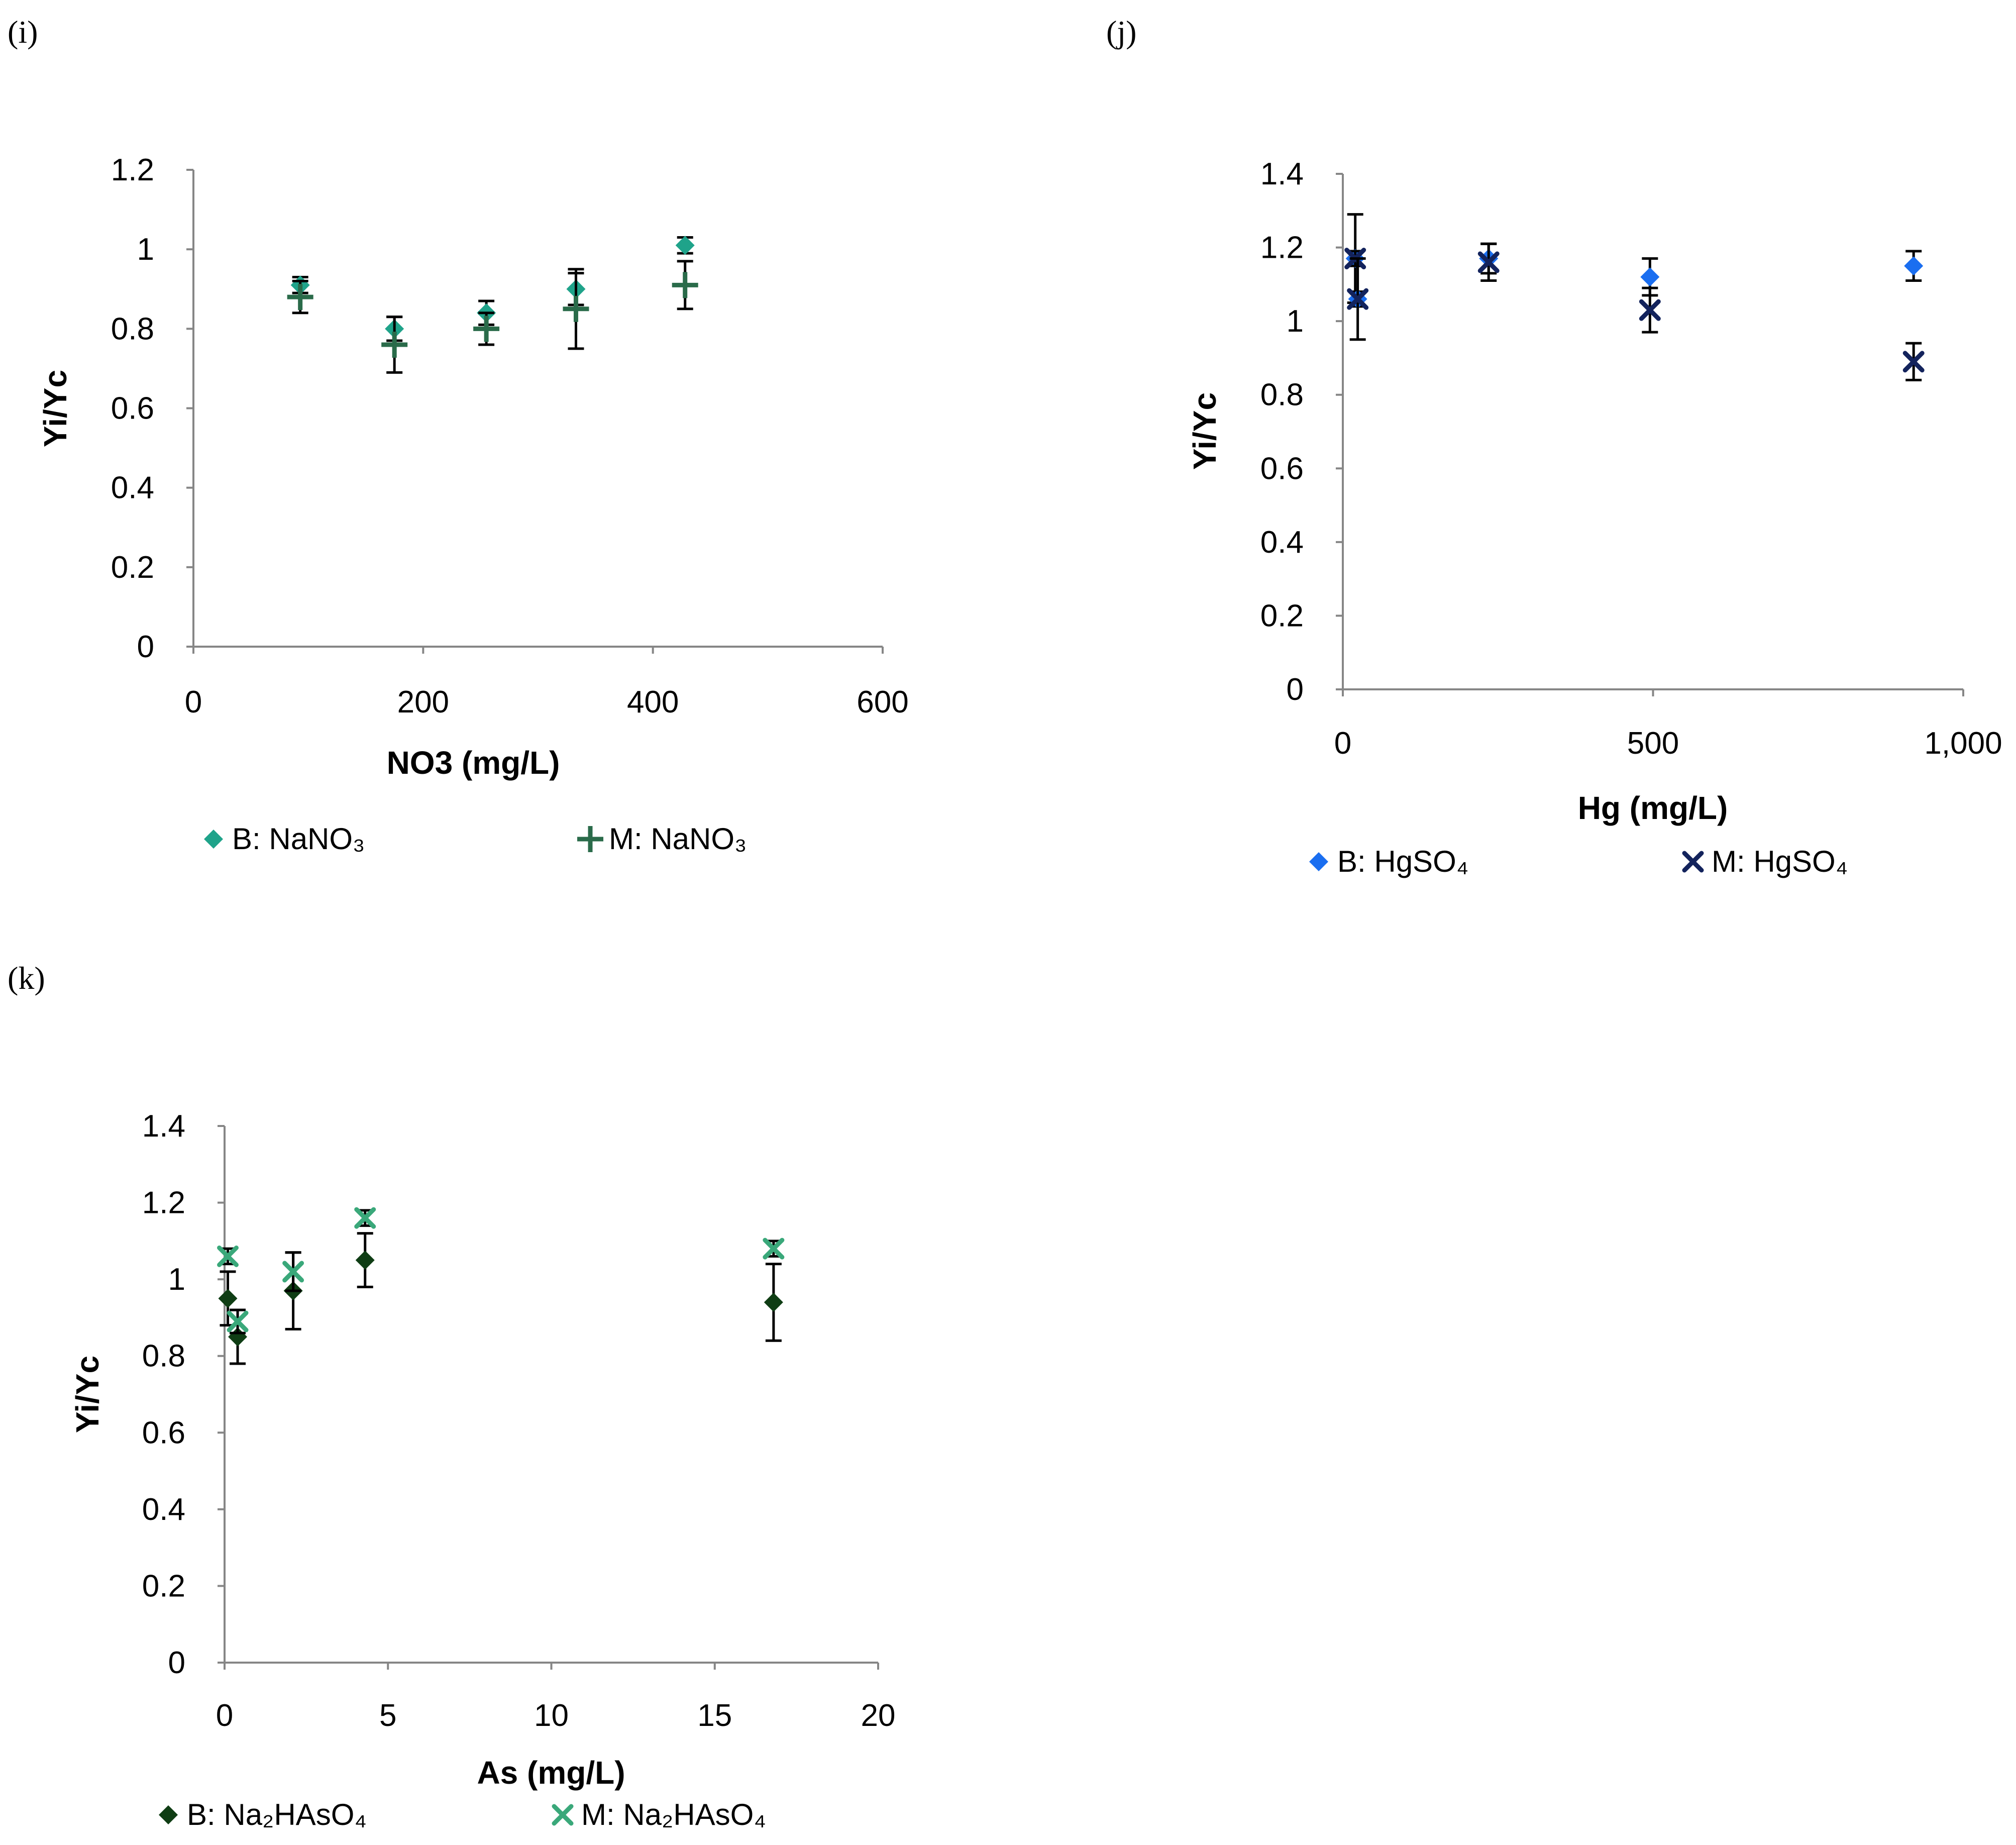 The width and height of the screenshot is (2016, 1845). Describe the element at coordinates (26, 978) in the screenshot. I see `panel-label: (k)` at that location.